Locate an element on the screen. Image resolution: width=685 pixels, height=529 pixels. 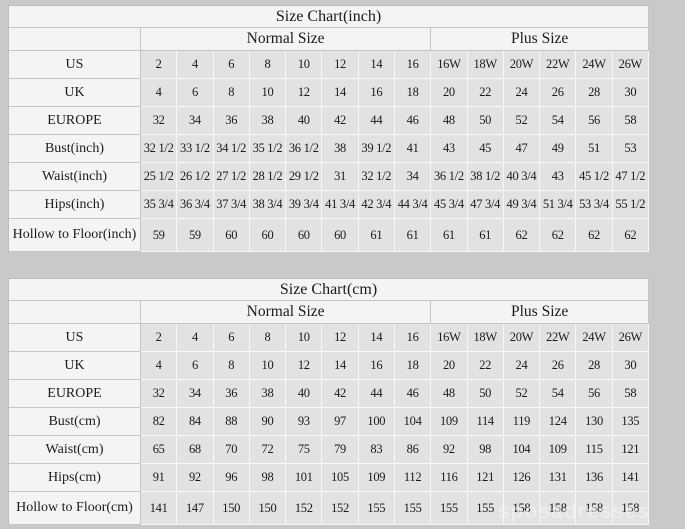
table-title: Size Chart(cm) is located at coordinates (329, 290).